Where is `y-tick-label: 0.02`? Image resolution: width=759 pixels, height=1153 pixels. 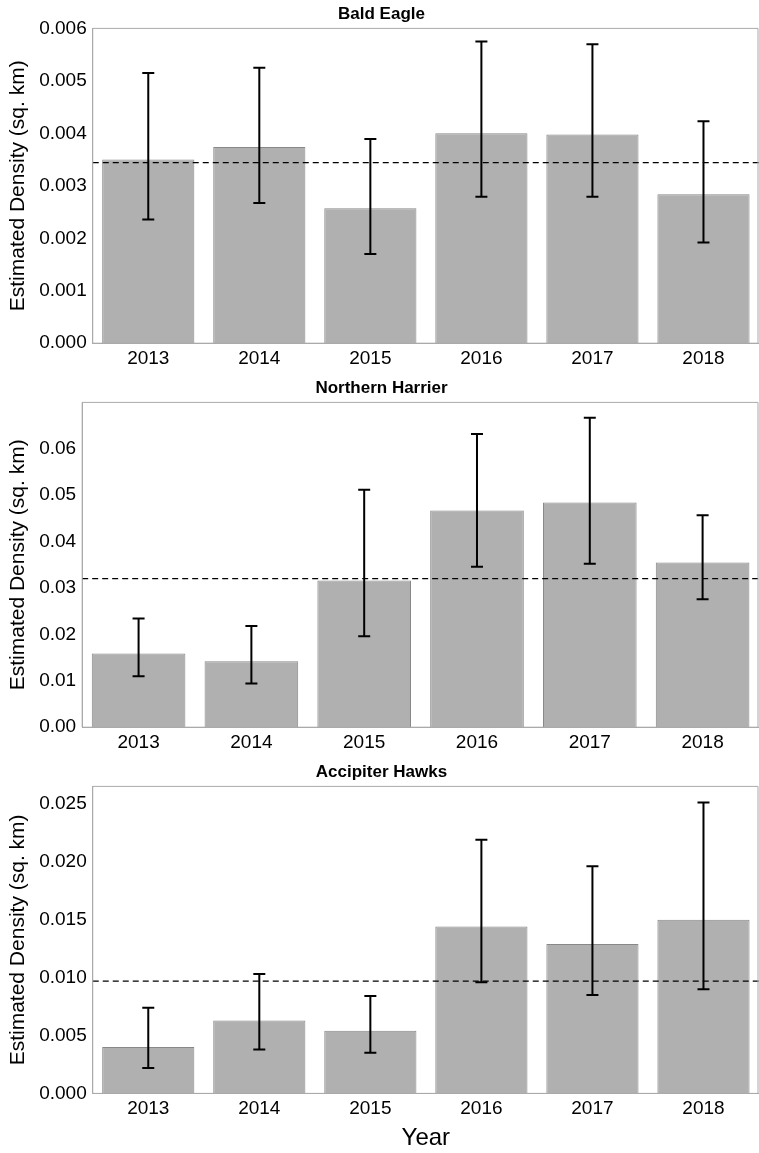 y-tick-label: 0.02 is located at coordinates (58, 633).